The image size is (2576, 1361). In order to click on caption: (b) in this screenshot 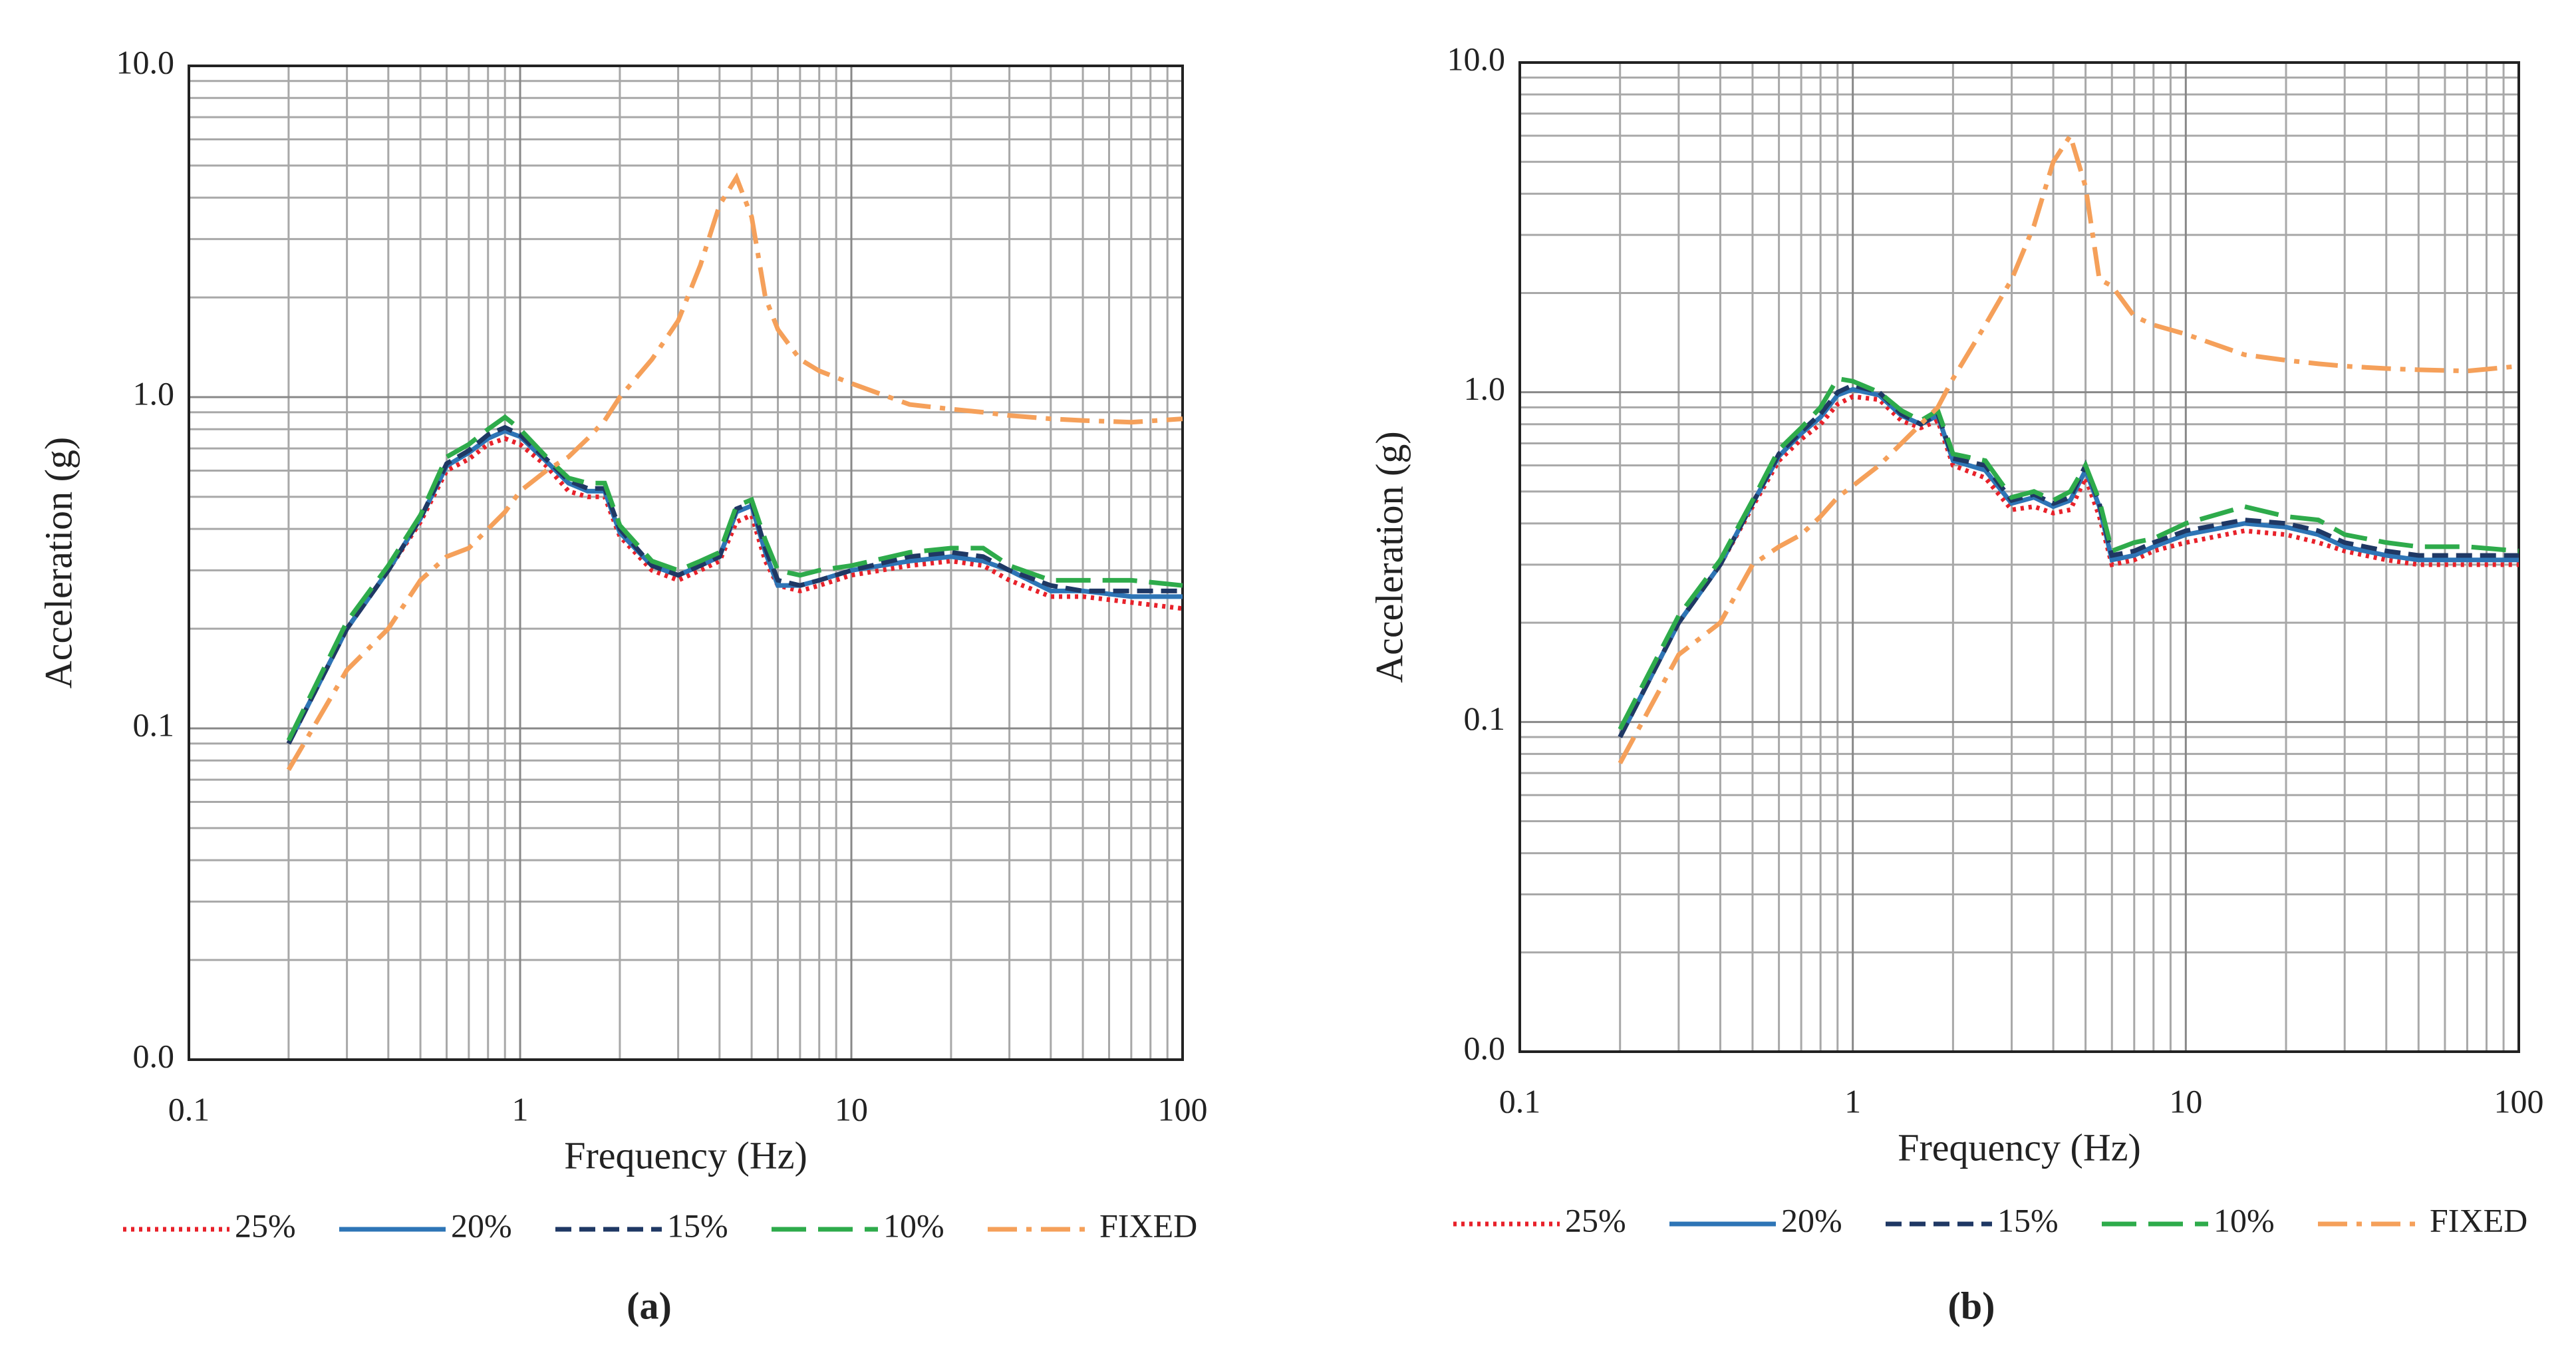, I will do `click(1972, 1305)`.